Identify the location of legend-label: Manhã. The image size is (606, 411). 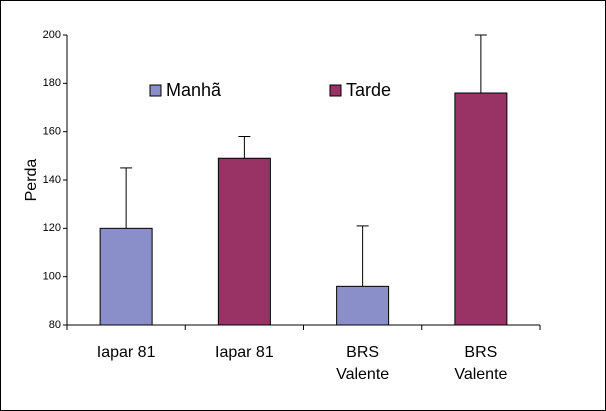
(194, 90).